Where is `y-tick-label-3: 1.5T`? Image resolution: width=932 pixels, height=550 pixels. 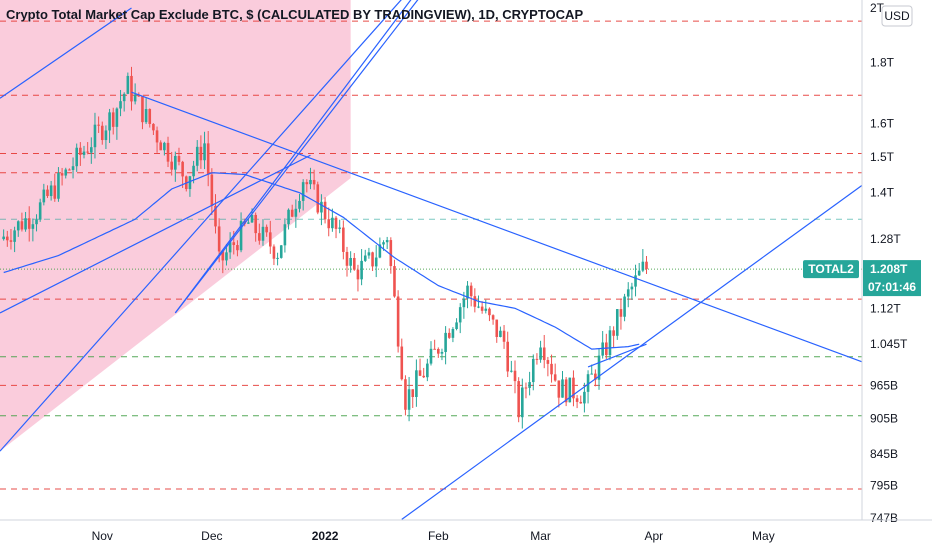
y-tick-label-3: 1.5T is located at coordinates (882, 157).